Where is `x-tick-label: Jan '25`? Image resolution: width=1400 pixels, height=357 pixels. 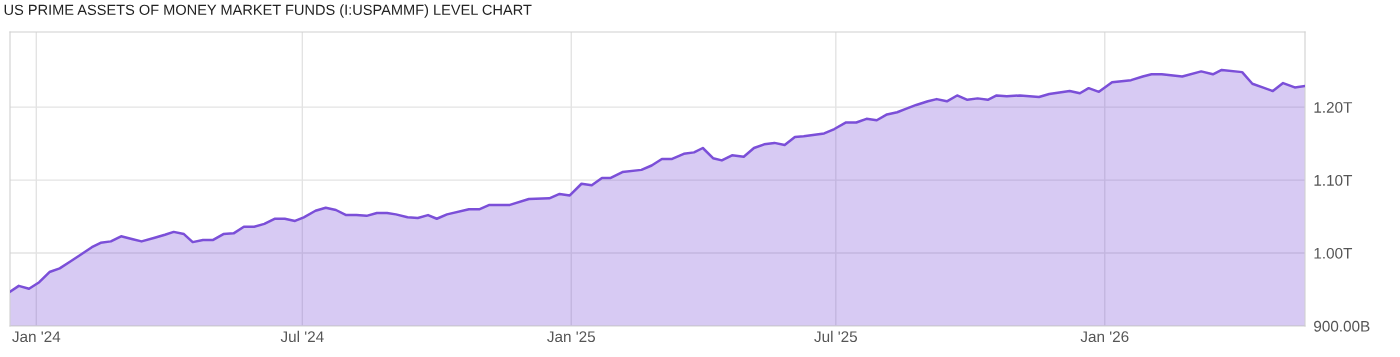
x-tick-label: Jan '25 is located at coordinates (571, 337).